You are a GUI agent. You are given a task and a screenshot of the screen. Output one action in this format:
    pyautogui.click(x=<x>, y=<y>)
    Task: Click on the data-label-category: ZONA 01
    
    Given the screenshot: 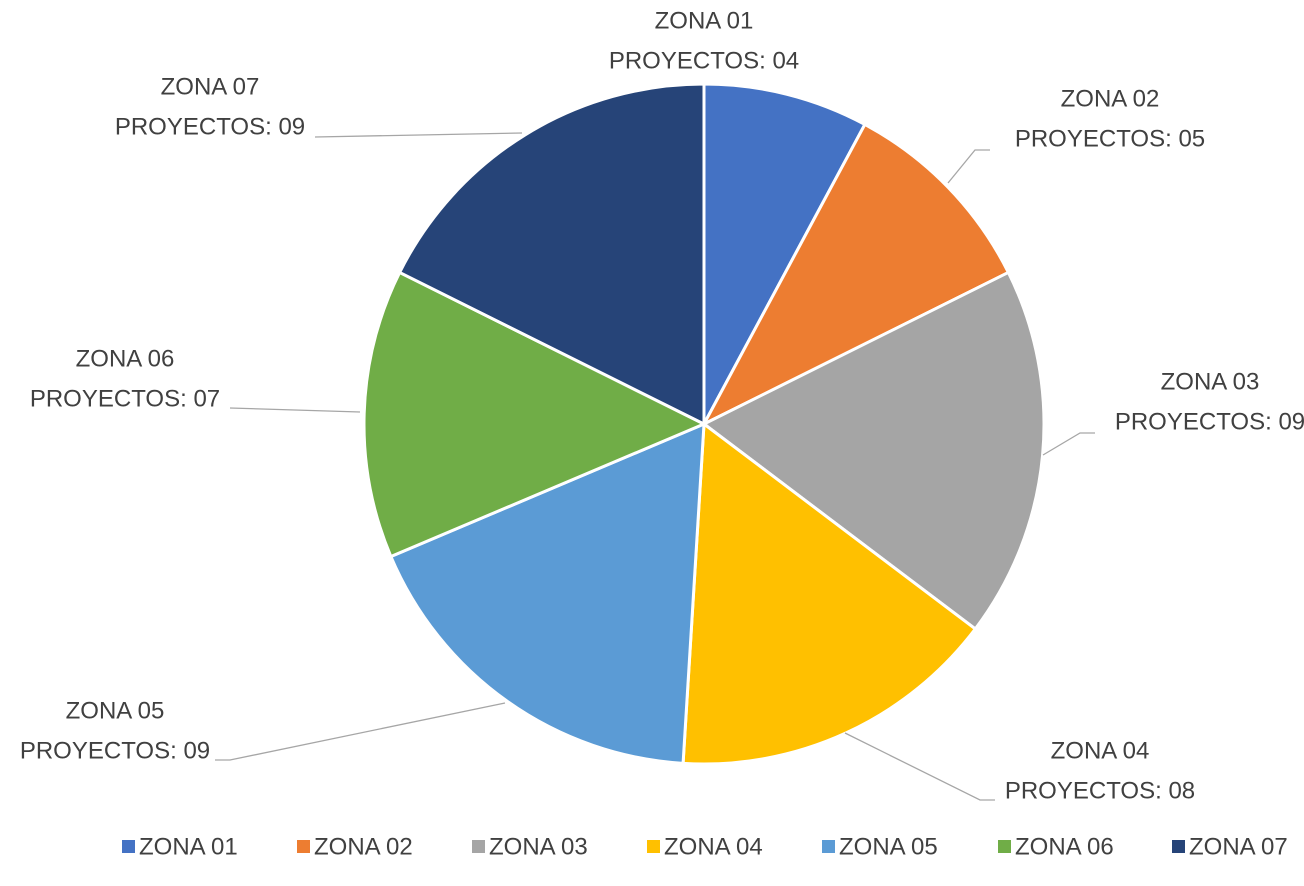 What is the action you would take?
    pyautogui.click(x=704, y=20)
    